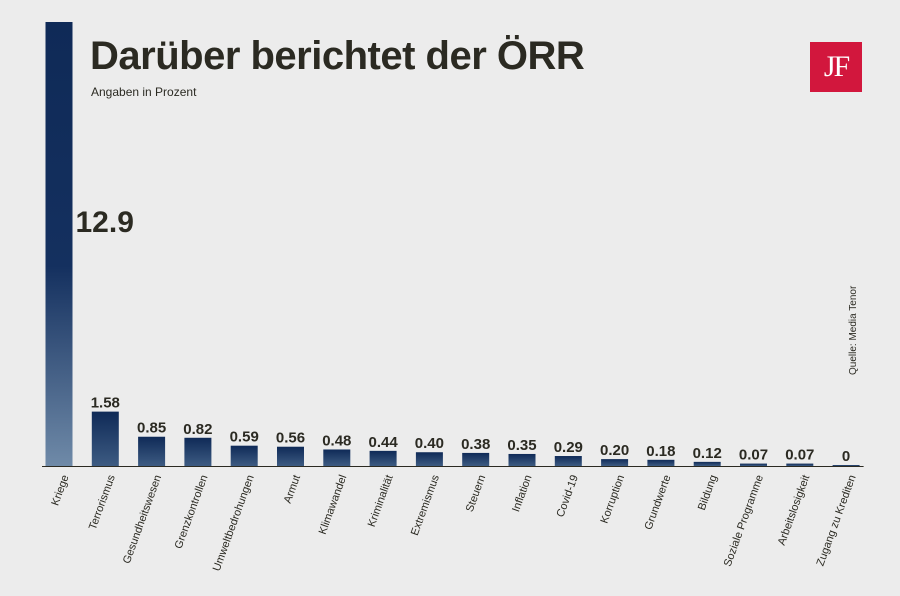 The width and height of the screenshot is (900, 596). Describe the element at coordinates (192, 511) in the screenshot. I see `category-label-4: Grenzkontrollen` at that location.